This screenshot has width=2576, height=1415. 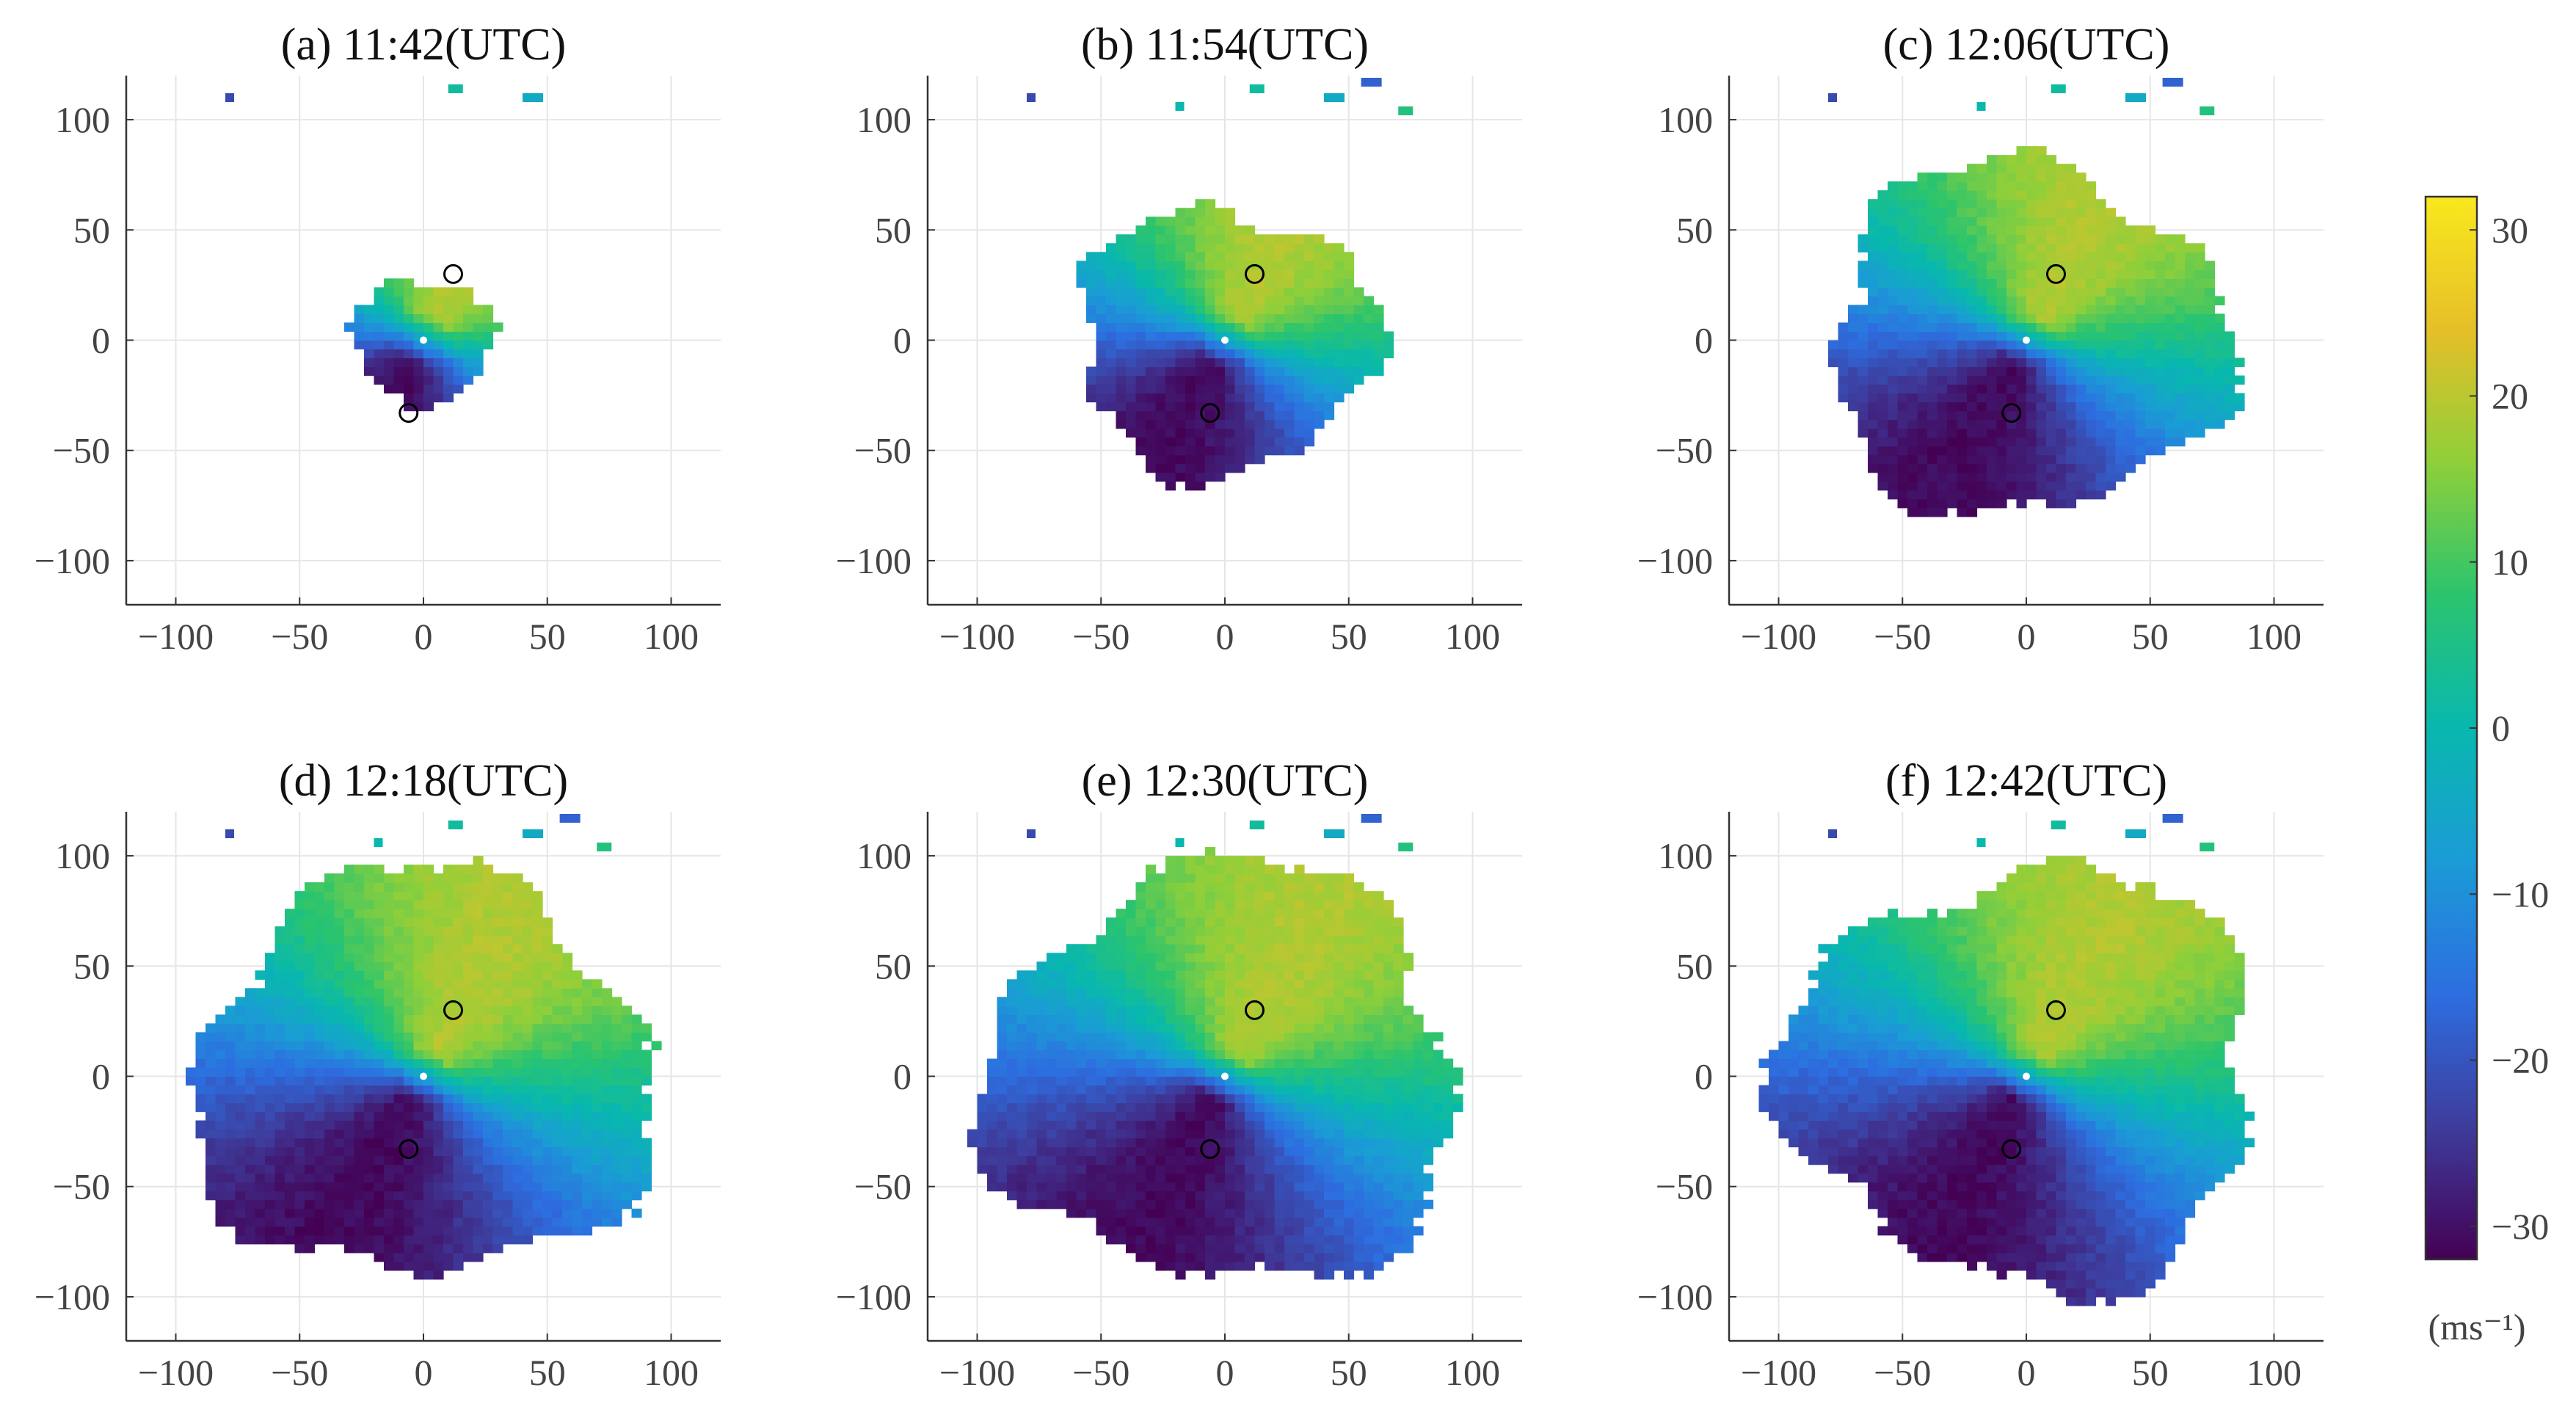 What do you see at coordinates (101, 340) in the screenshot?
I see `y-tick-label: 0` at bounding box center [101, 340].